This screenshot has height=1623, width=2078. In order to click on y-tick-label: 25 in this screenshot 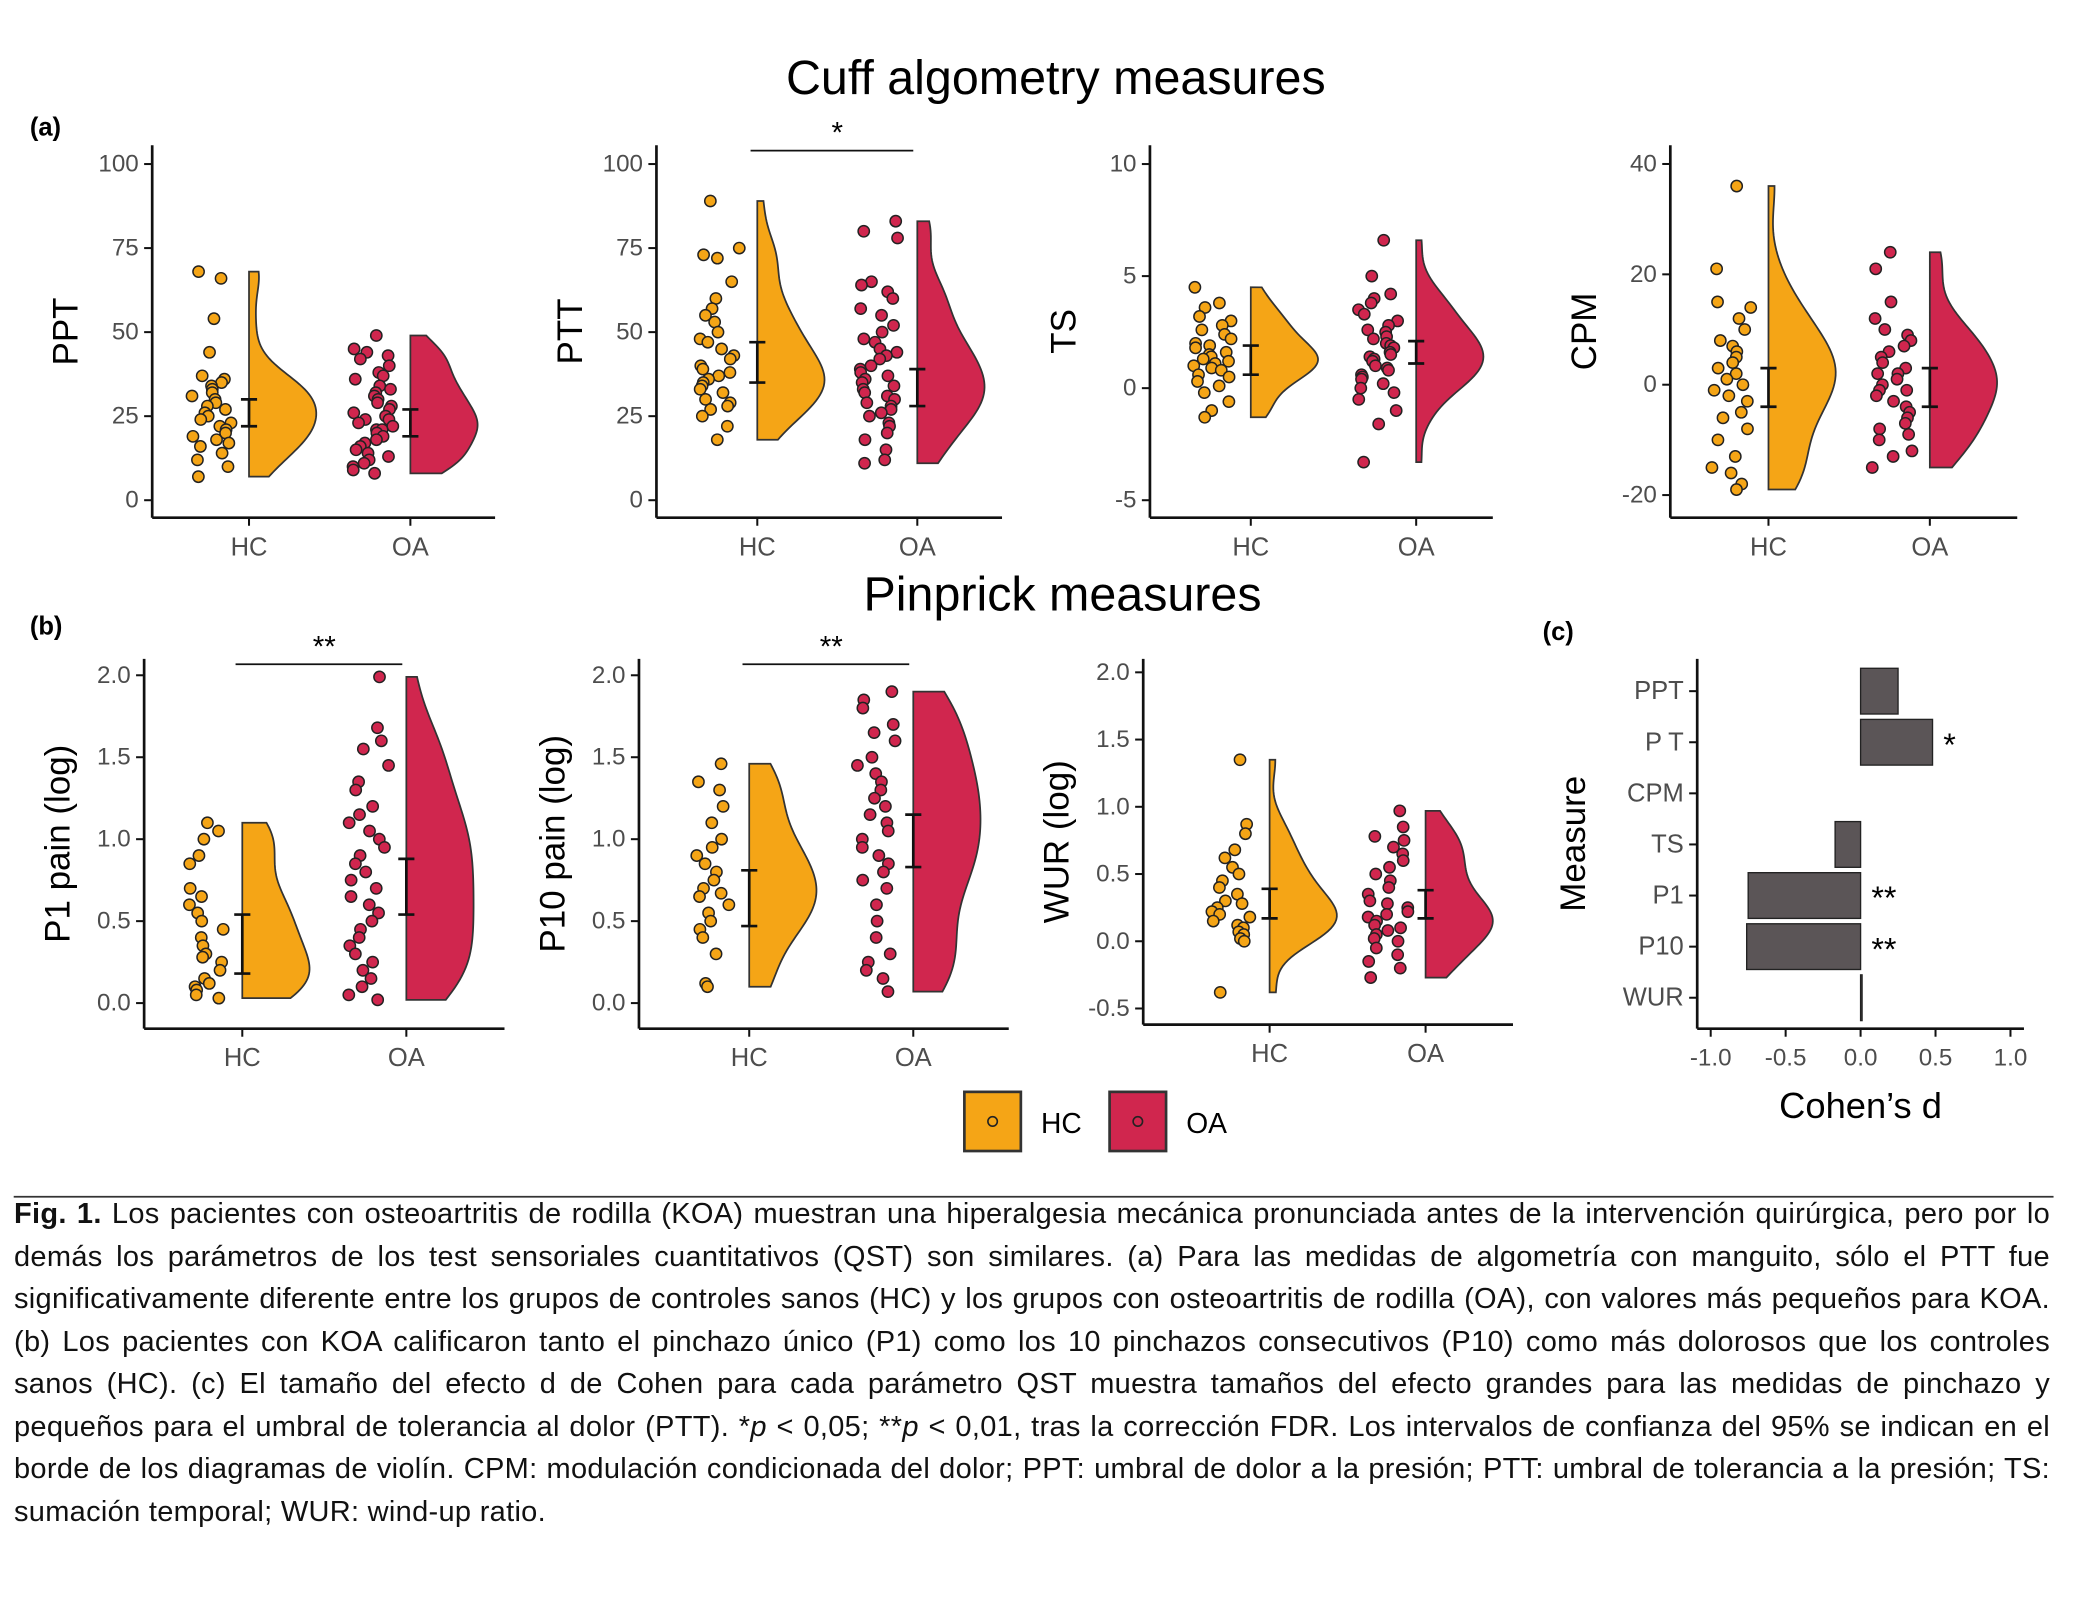, I will do `click(125, 416)`.